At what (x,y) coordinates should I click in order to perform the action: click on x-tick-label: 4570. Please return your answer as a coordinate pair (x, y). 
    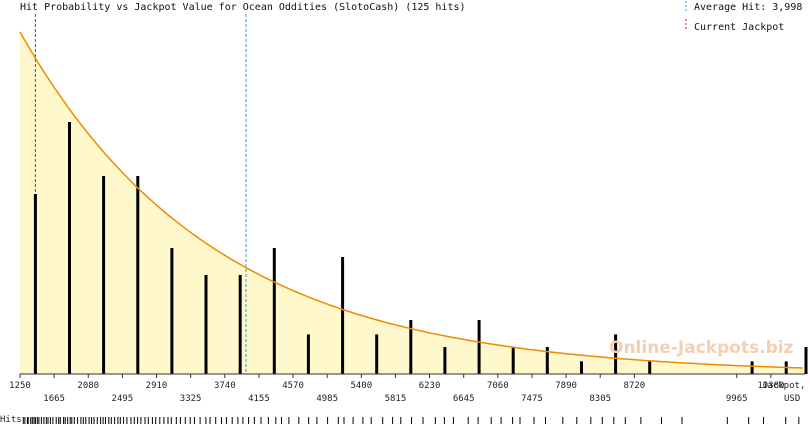
    Looking at the image, I should click on (293, 386).